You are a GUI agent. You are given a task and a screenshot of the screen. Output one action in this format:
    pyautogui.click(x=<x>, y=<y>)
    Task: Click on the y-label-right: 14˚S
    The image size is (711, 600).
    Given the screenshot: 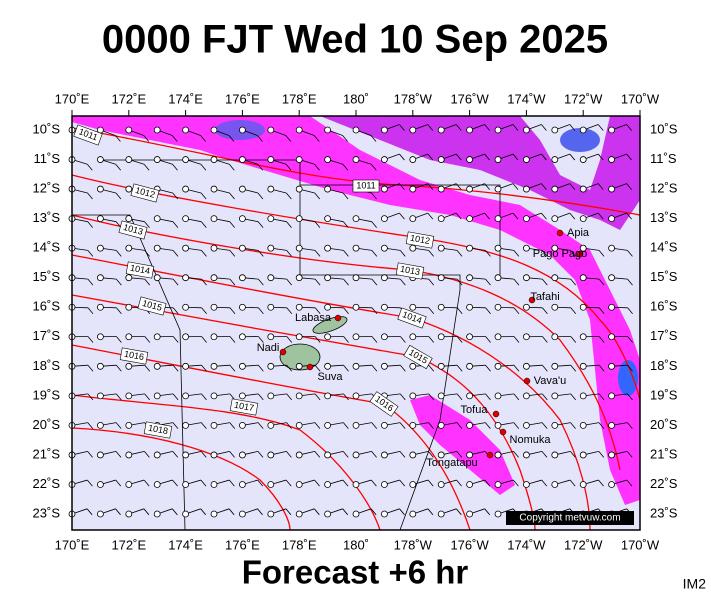 What is the action you would take?
    pyautogui.click(x=664, y=247)
    